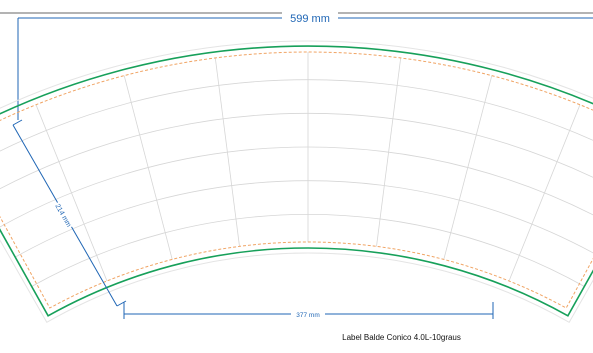 Image resolution: width=593 pixels, height=353 pixels. What do you see at coordinates (401, 337) in the screenshot?
I see `label-caption: Label Balde Conico 4.0L-10graus` at bounding box center [401, 337].